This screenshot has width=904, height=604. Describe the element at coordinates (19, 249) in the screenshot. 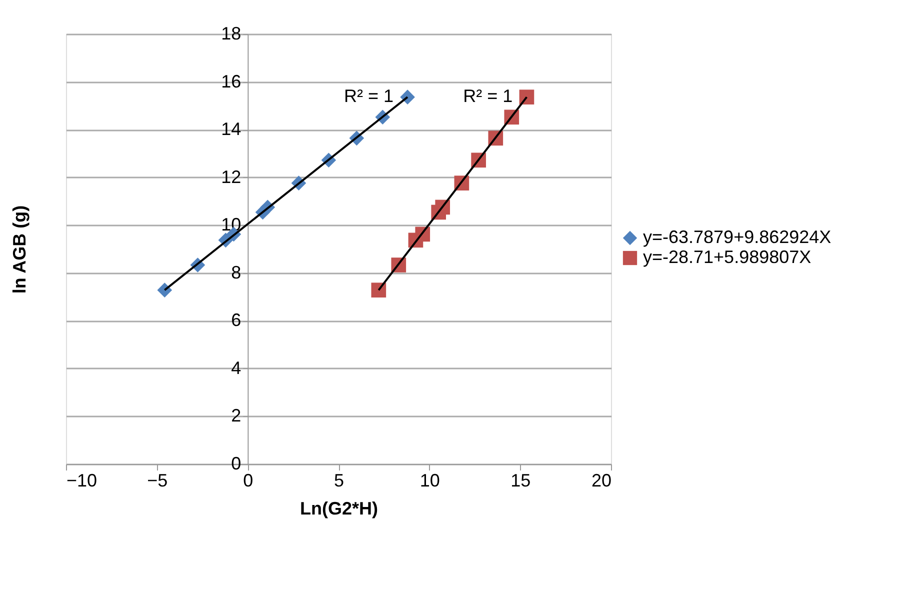

I see `y-axis-title: ln AGB (g)` at that location.